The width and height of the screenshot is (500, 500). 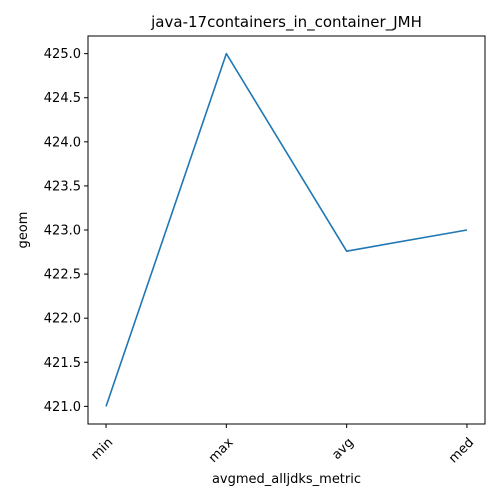 I want to click on y-tick-label: 423.0, so click(x=62, y=231).